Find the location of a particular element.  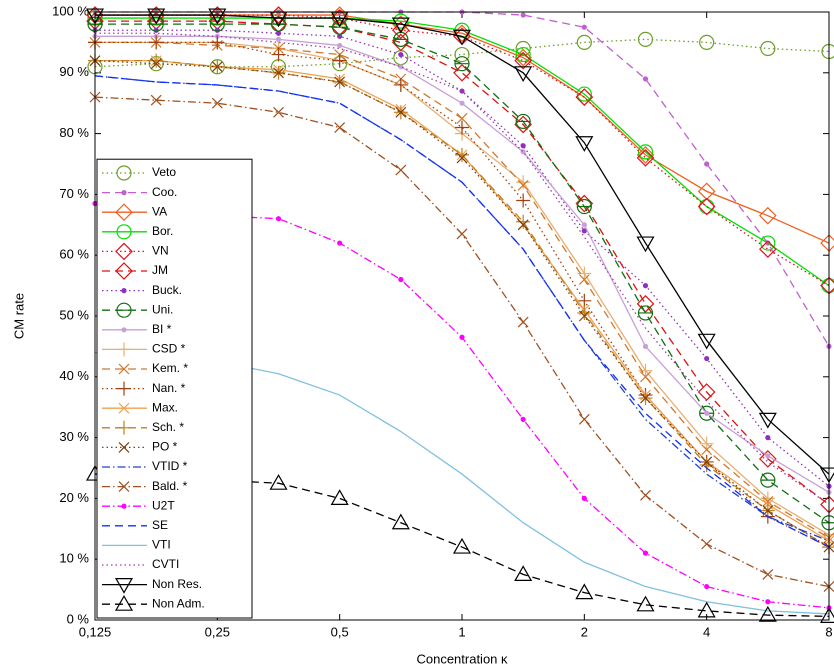

x-tick-label: 2 is located at coordinates (584, 631).